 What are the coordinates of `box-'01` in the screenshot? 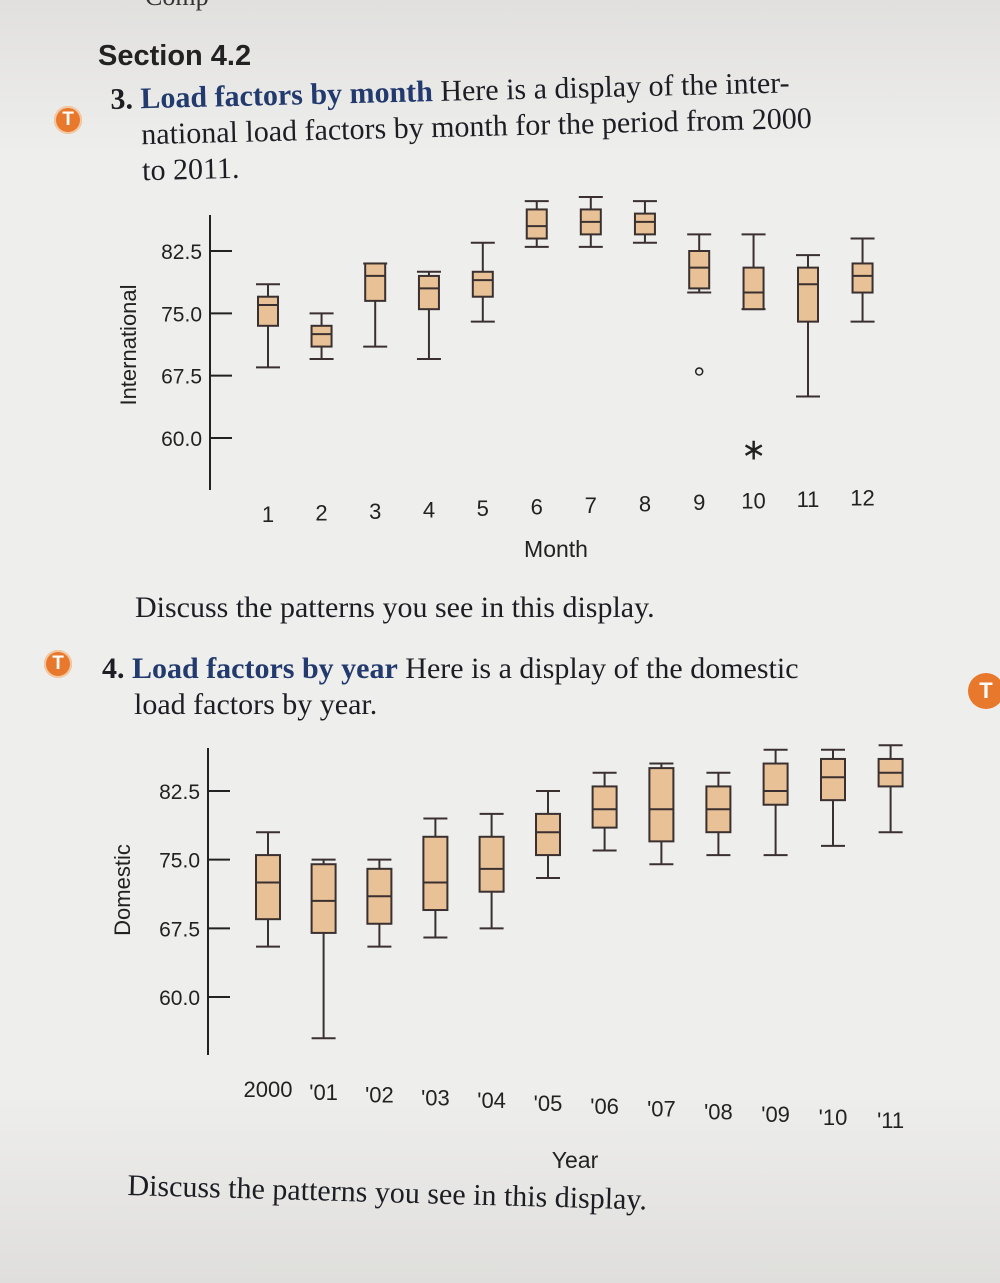 It's located at (323, 949).